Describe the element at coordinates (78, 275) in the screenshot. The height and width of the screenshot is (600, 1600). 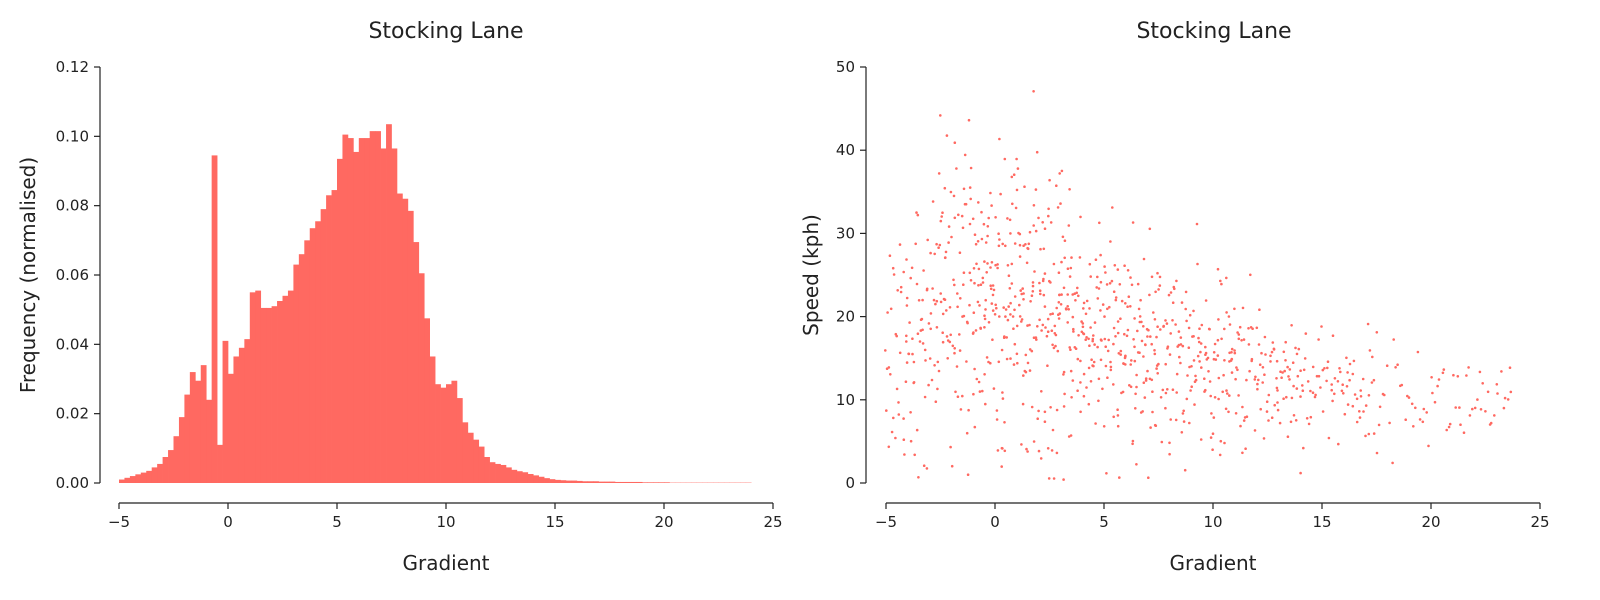
I see `histogram-y-ticks: 0.00 0.02 0.04 0.06 0.08 0.10 0.12` at that location.